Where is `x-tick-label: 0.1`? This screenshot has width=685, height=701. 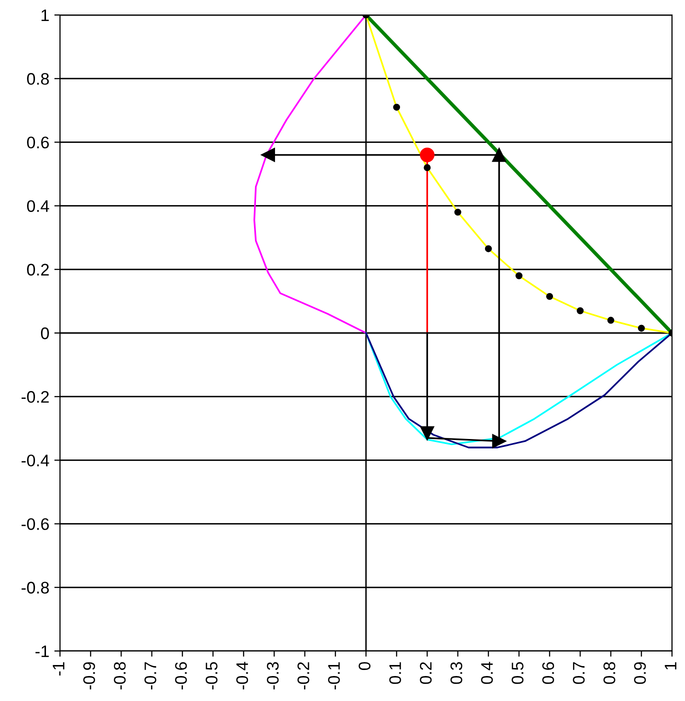
x-tick-label: 0.1 is located at coordinates (395, 673).